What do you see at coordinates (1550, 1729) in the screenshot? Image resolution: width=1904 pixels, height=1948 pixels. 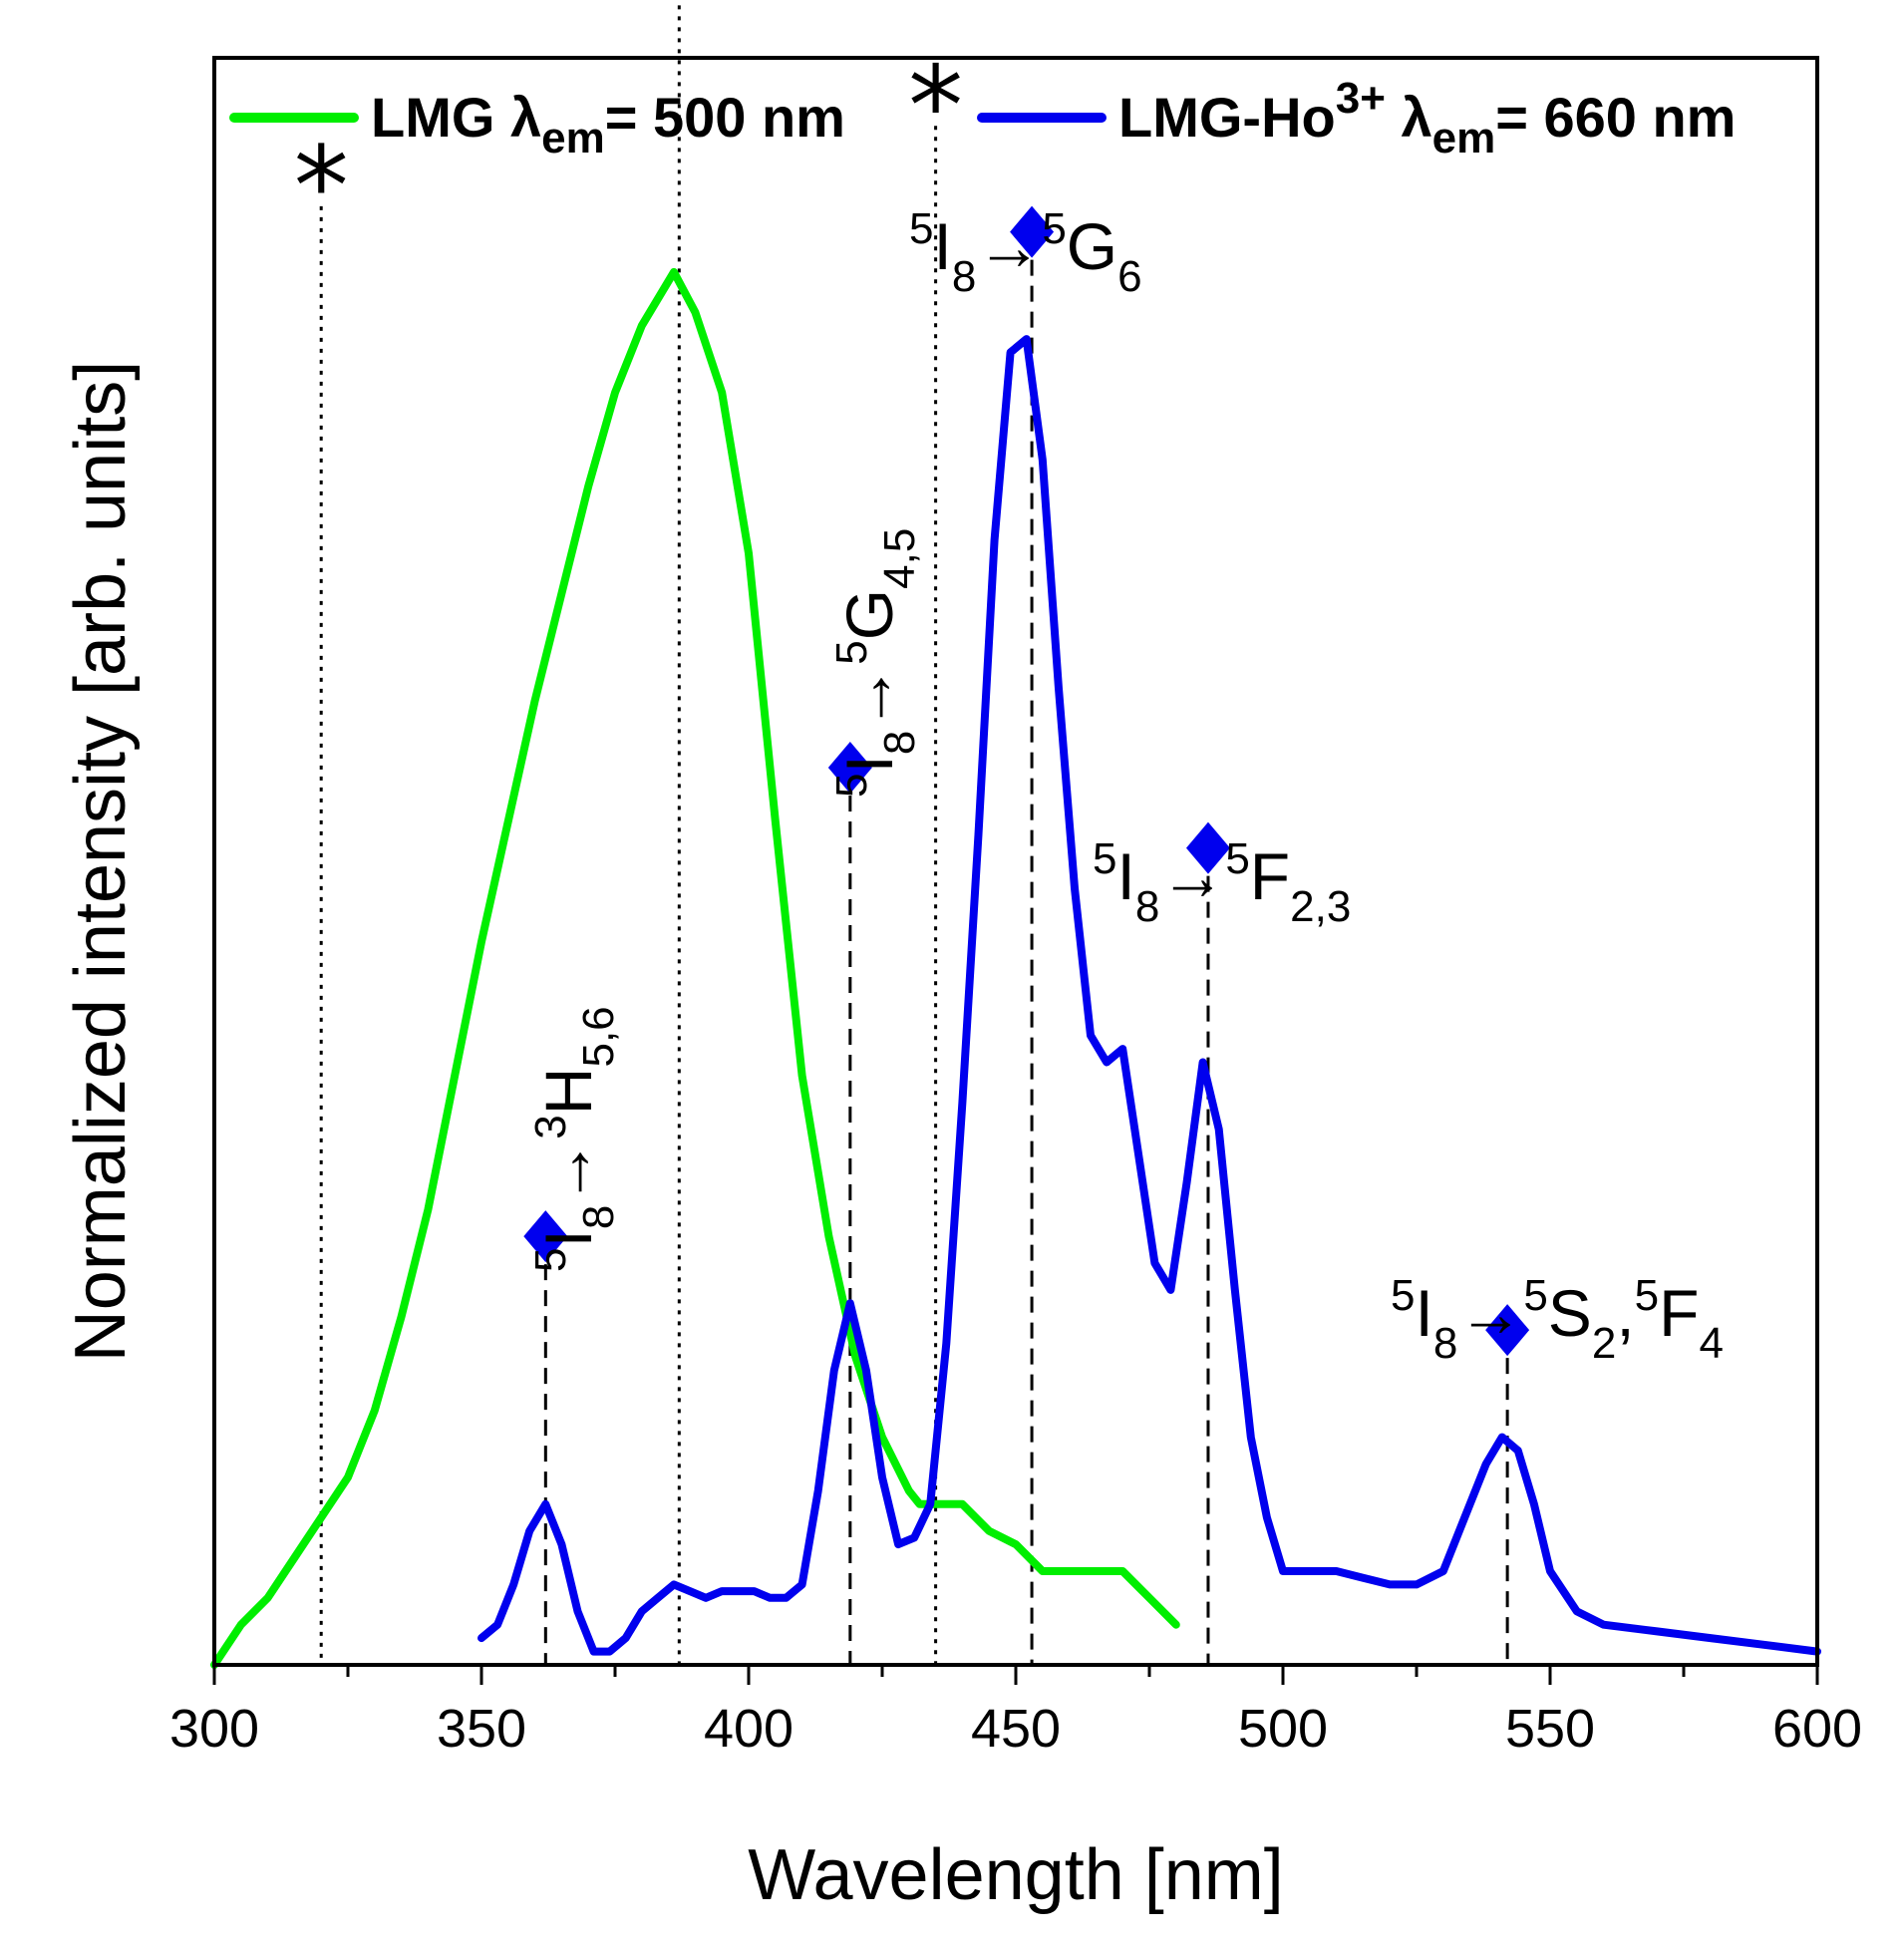 I see `x-tick-label: 550` at bounding box center [1550, 1729].